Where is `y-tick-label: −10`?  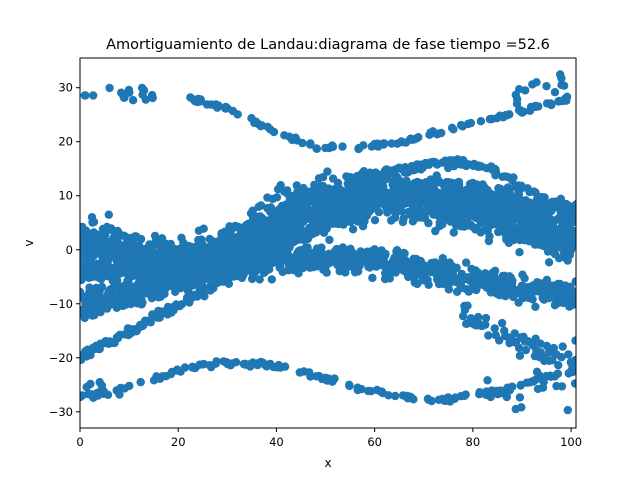 y-tick-label: −10 is located at coordinates (61, 304).